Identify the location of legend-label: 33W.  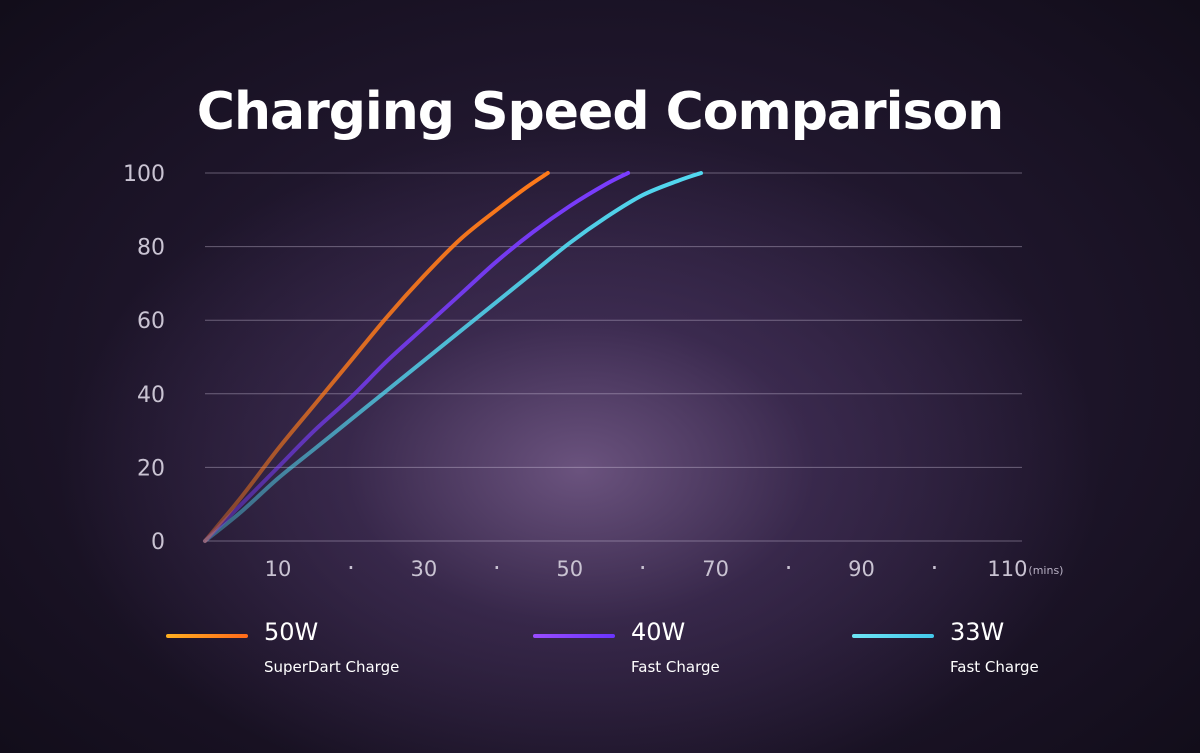
(977, 632).